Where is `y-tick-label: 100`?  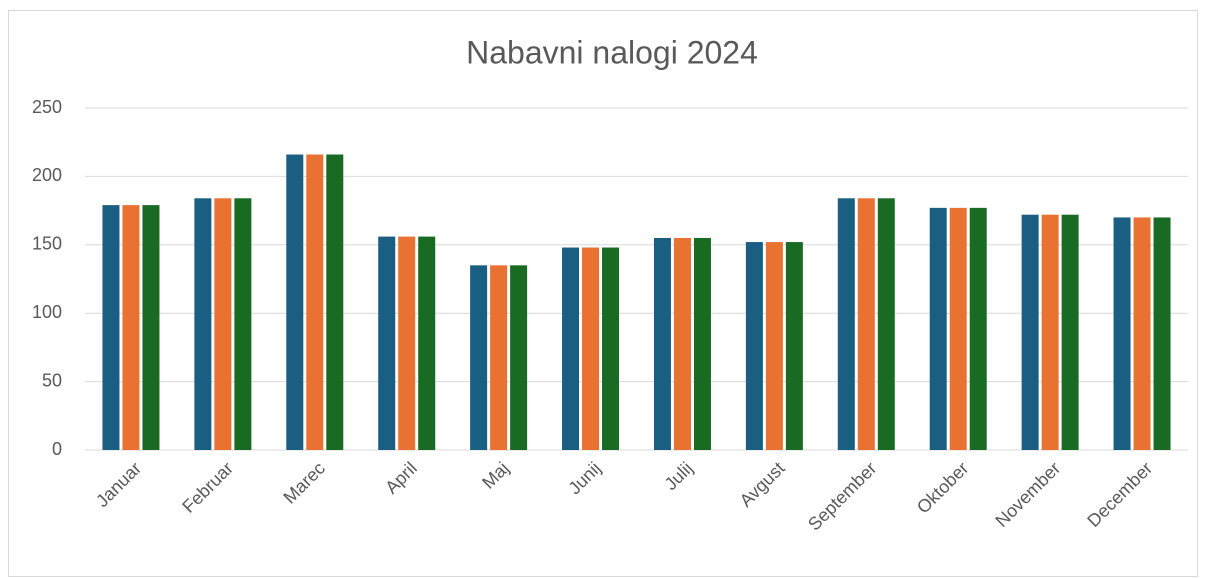 y-tick-label: 100 is located at coordinates (47, 312).